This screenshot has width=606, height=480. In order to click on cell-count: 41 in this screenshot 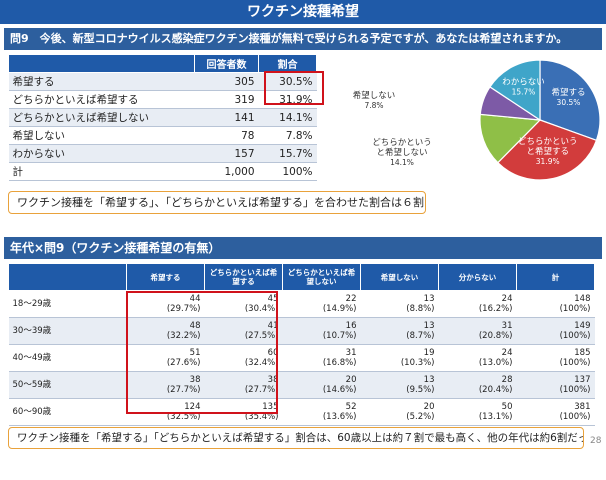, I will do `click(273, 326)`.